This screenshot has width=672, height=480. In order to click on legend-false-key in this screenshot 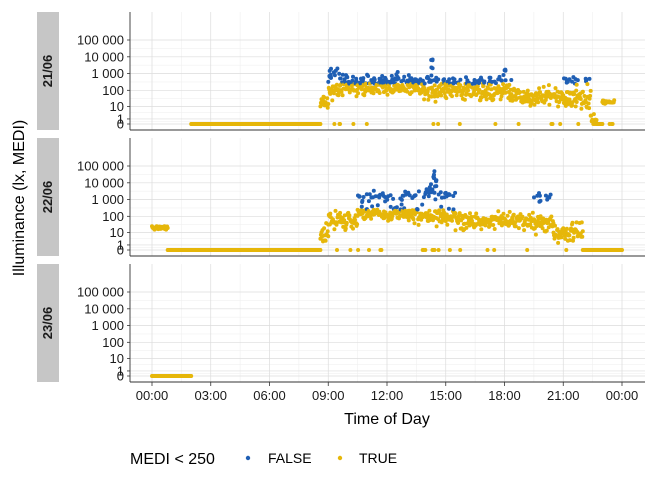, I will do `click(248, 458)`.